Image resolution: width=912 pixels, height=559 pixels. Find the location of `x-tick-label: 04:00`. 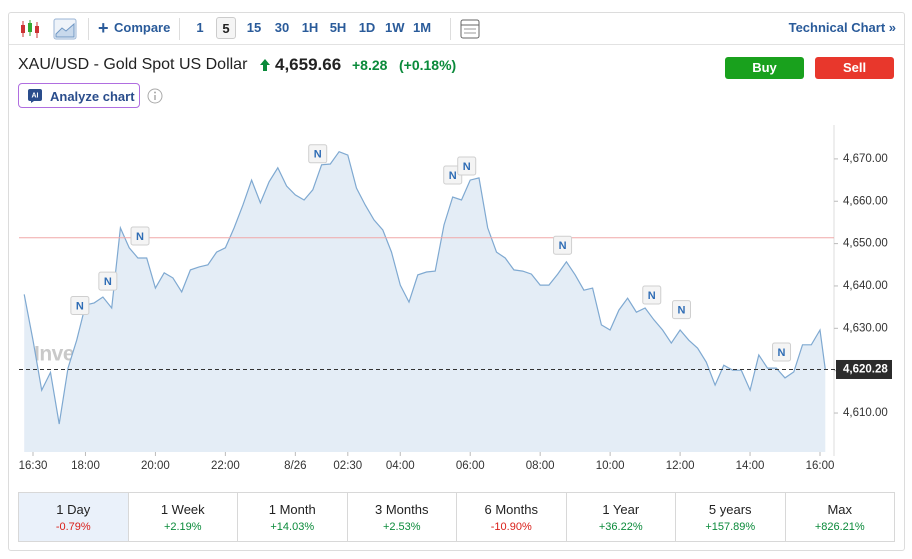

x-tick-label: 04:00 is located at coordinates (400, 466).